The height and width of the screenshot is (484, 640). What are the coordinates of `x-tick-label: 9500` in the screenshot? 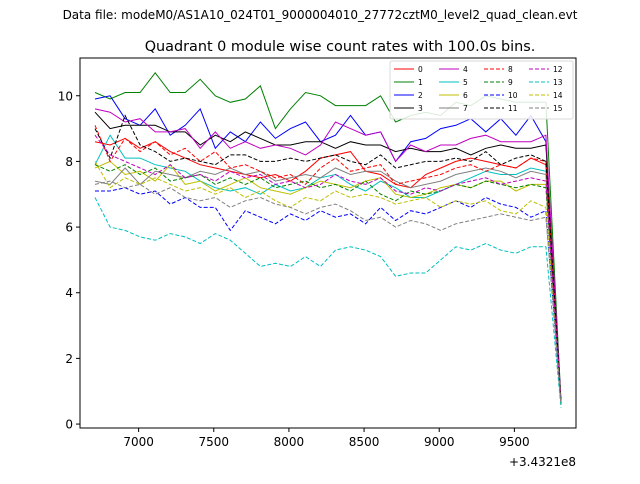 It's located at (514, 442).